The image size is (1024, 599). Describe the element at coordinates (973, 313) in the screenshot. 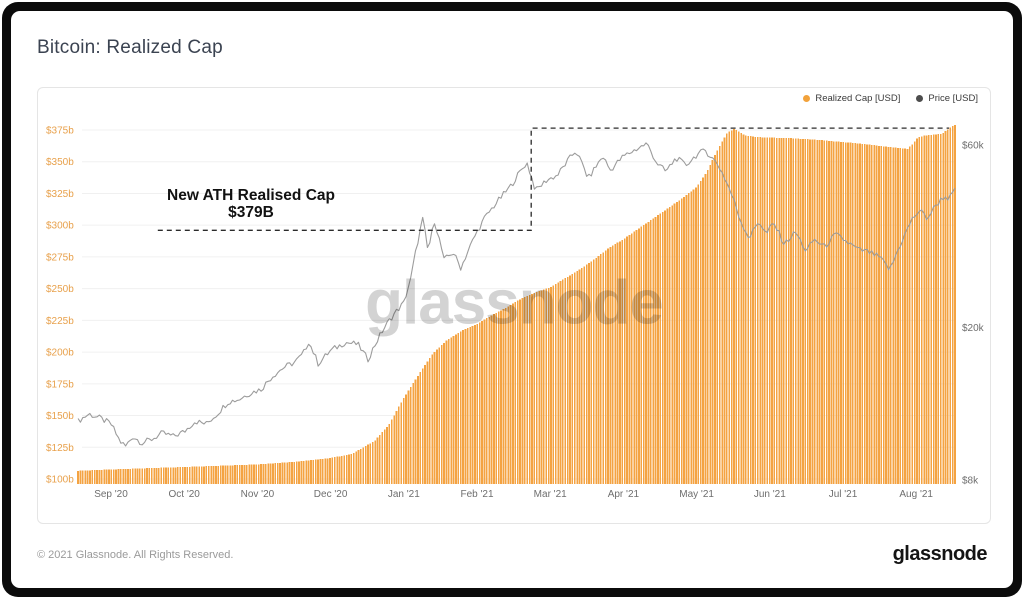

I see `right-axis-labels: $60k $20k $8k` at that location.